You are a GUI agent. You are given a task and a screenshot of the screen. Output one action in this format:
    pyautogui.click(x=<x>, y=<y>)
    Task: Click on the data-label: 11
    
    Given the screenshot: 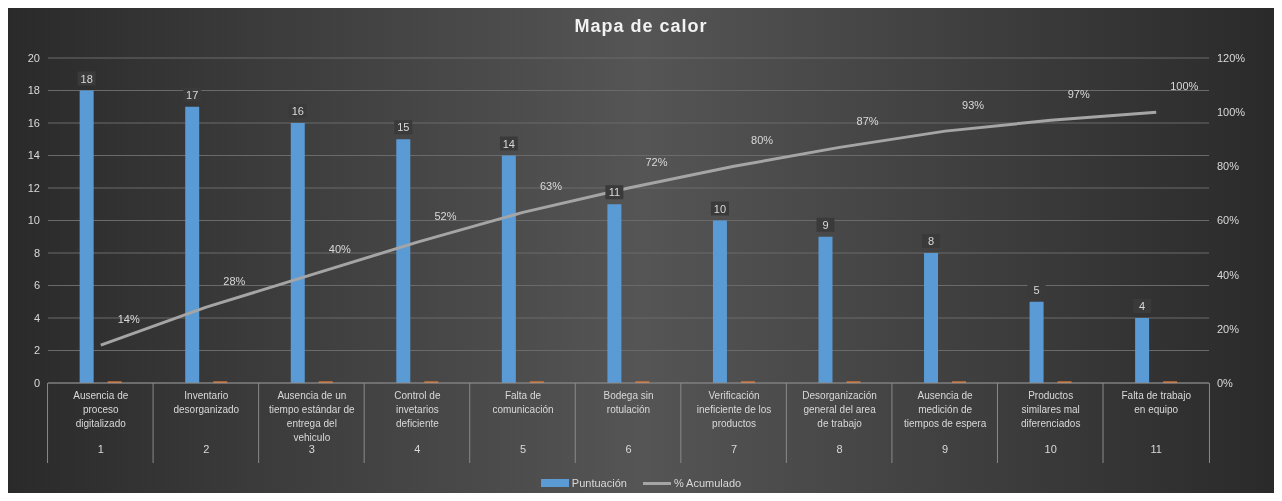 What is the action you would take?
    pyautogui.click(x=614, y=192)
    